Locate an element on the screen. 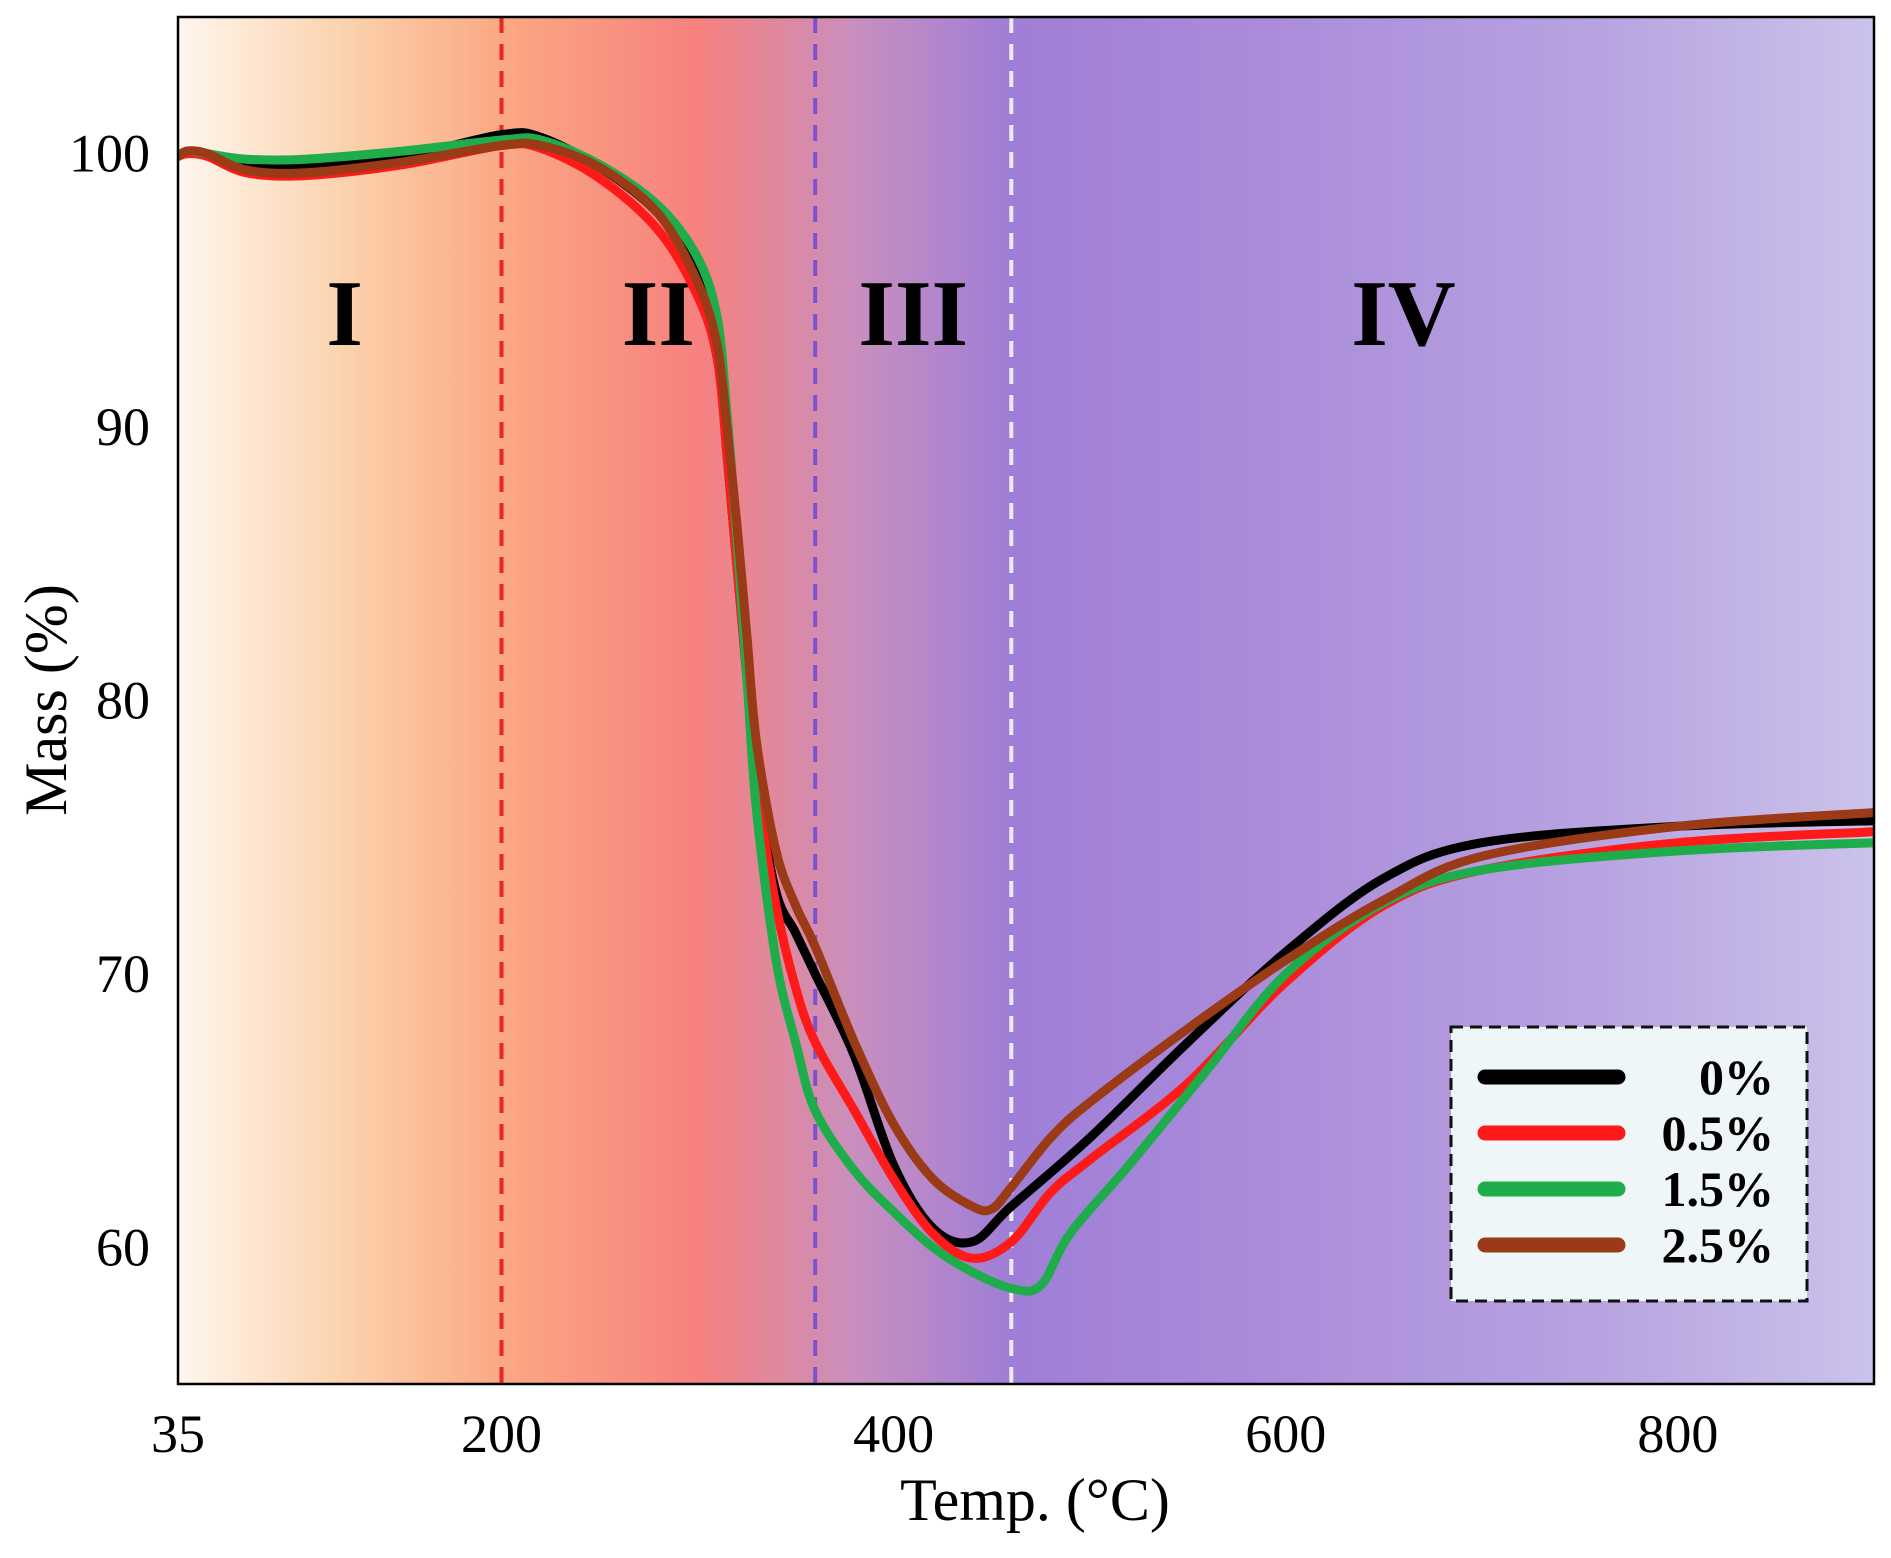  legend-label-0: 0% is located at coordinates (1736, 1077).